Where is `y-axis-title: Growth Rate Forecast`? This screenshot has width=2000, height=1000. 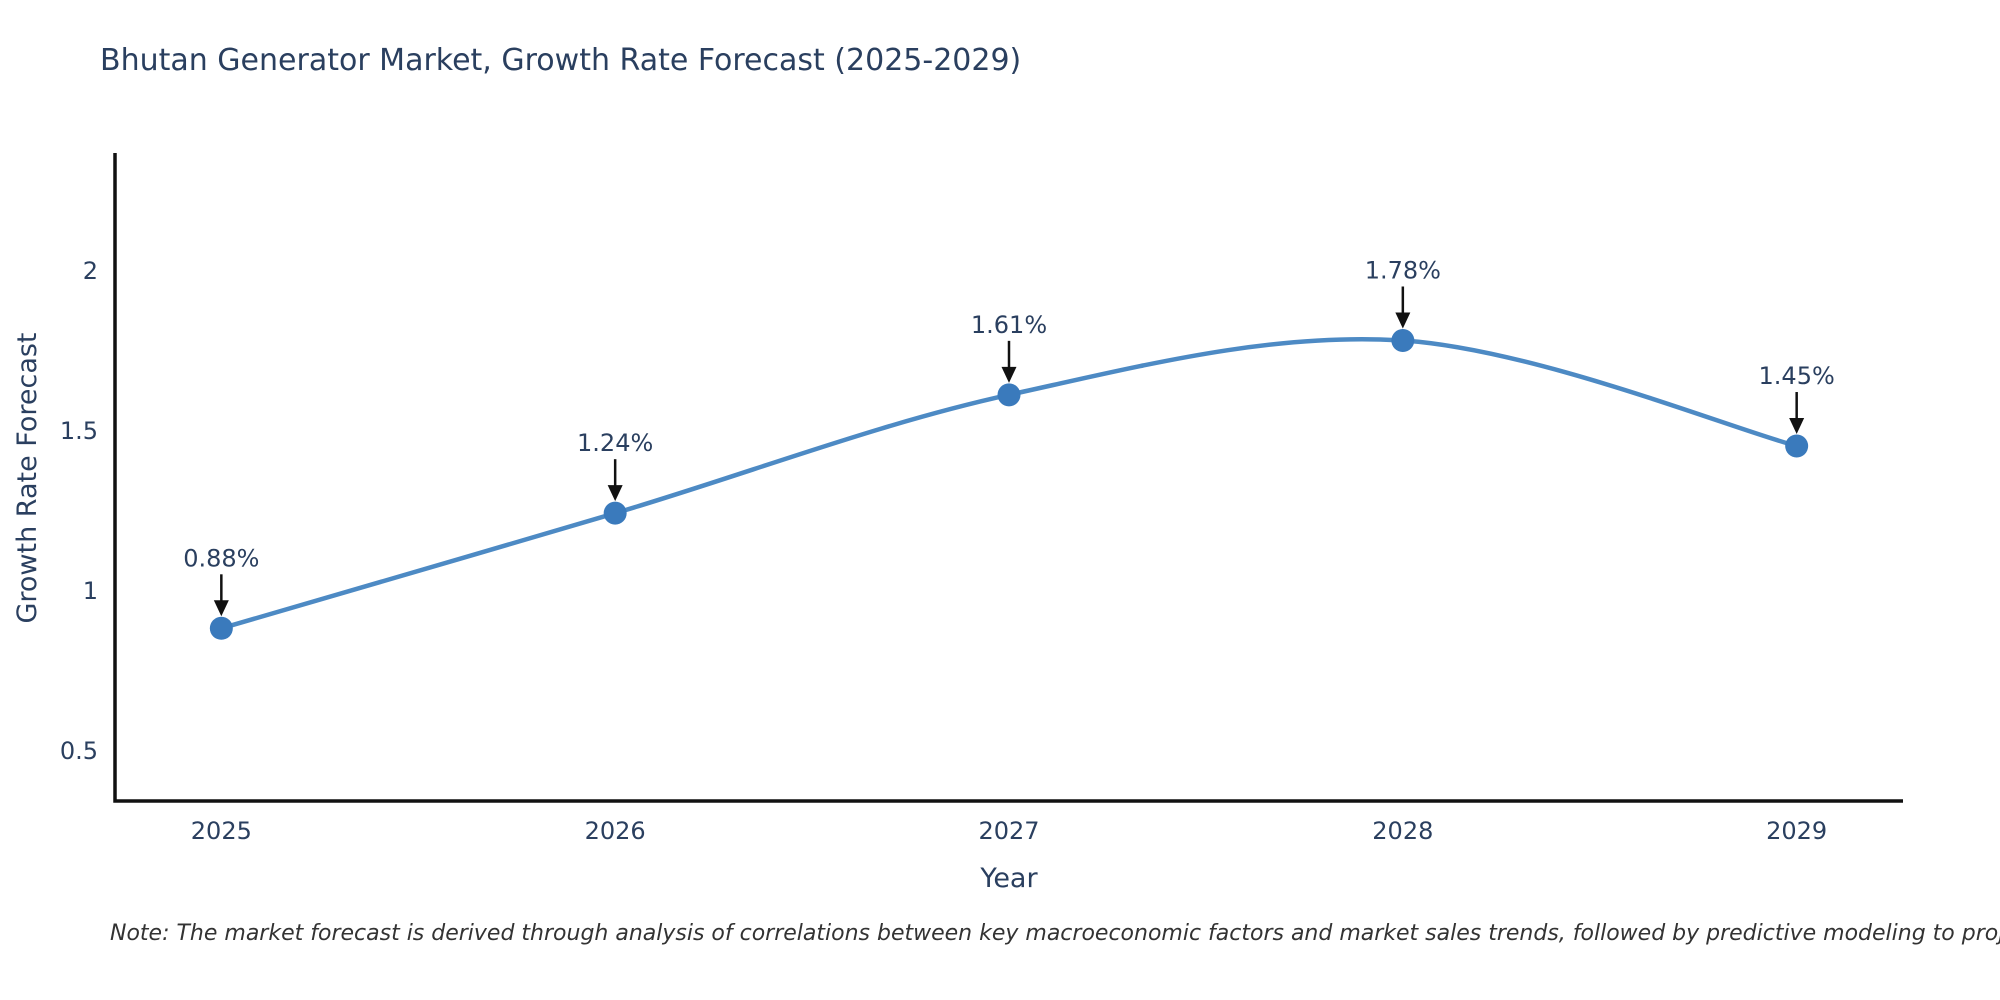 y-axis-title: Growth Rate Forecast is located at coordinates (27, 477).